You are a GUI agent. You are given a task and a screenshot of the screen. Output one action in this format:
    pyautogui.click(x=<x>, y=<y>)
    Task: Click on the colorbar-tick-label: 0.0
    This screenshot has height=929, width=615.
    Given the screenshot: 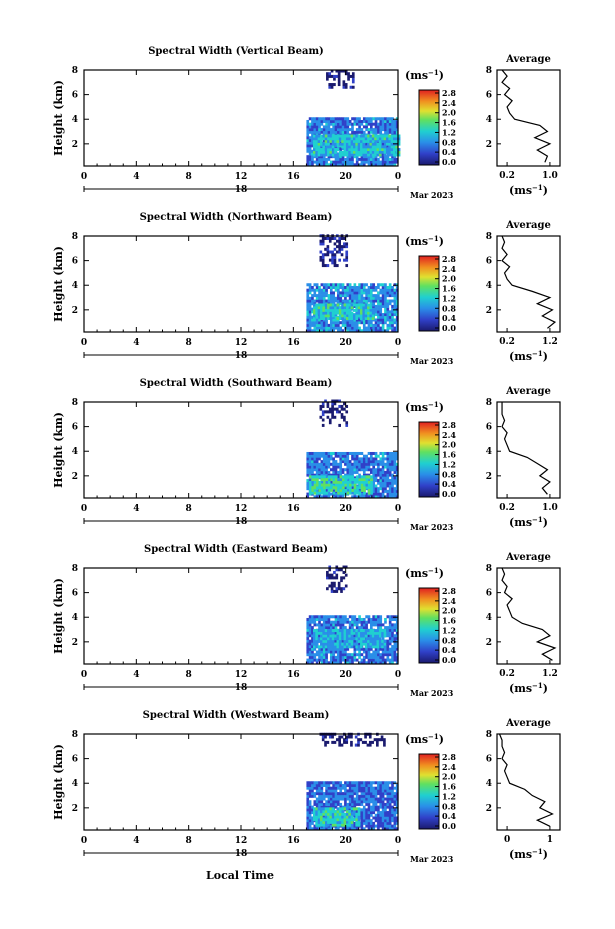 What is the action you would take?
    pyautogui.click(x=449, y=328)
    